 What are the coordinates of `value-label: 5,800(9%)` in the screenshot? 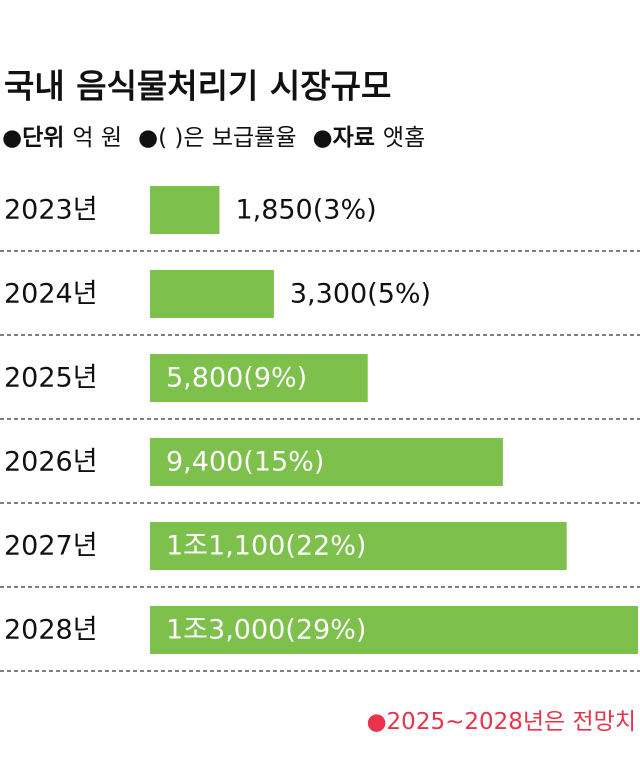 It's located at (236, 378).